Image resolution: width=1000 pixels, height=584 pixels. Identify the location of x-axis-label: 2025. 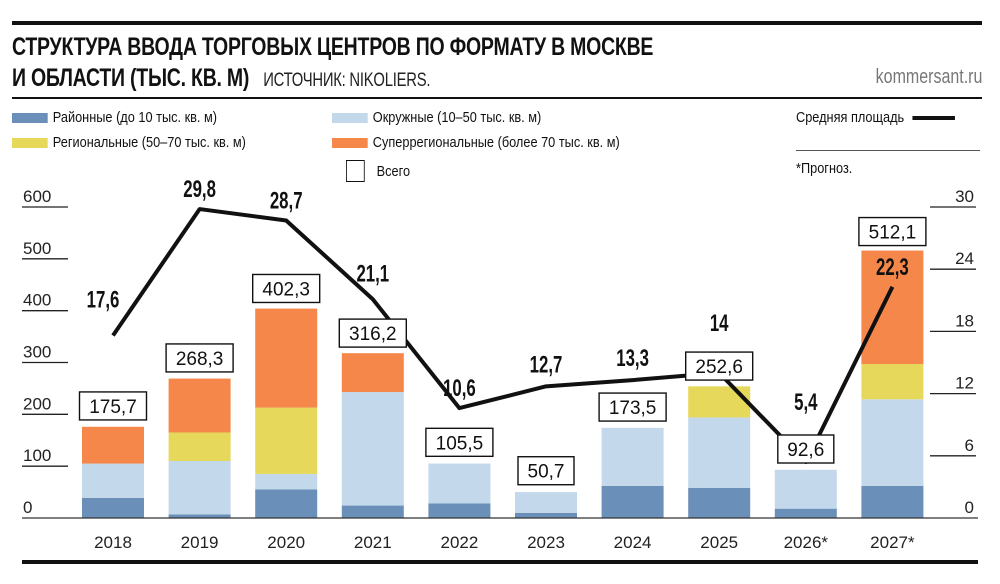
(719, 542).